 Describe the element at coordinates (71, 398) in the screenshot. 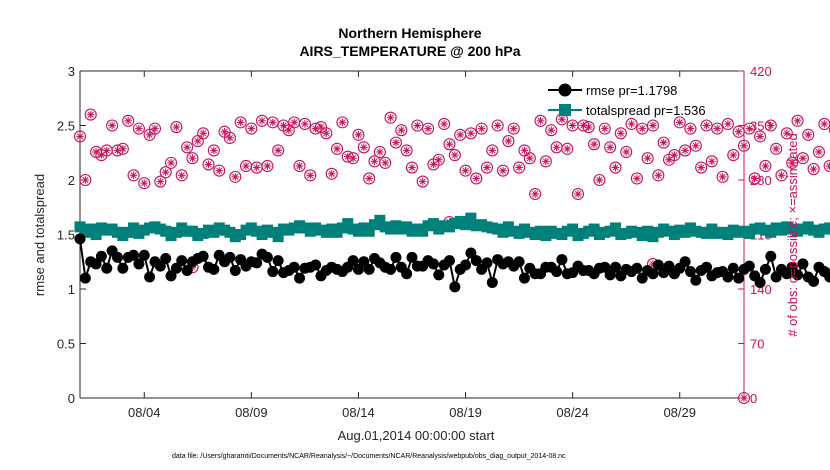

I see `y-tick-label: 0` at that location.